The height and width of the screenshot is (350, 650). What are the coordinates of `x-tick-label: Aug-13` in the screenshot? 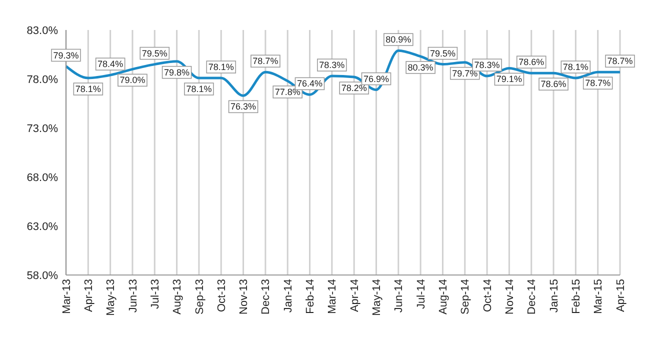 It's located at (178, 296).